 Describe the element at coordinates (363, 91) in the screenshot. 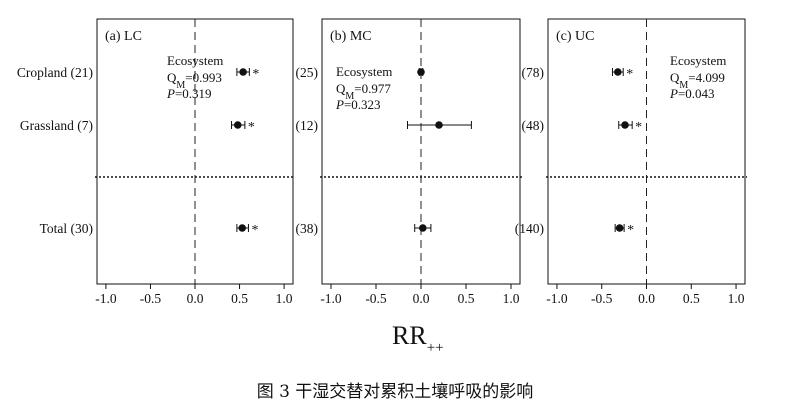

I see `stats-qm: QM=0.977` at that location.